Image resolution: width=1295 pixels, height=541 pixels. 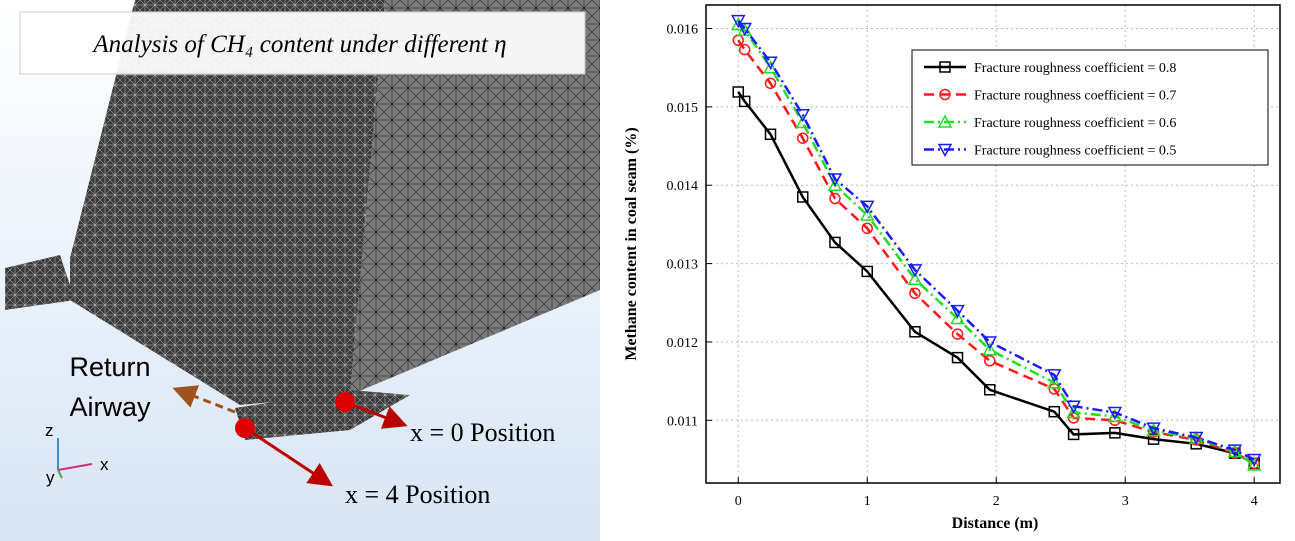 What do you see at coordinates (1090, 107) in the screenshot?
I see `legend-box` at bounding box center [1090, 107].